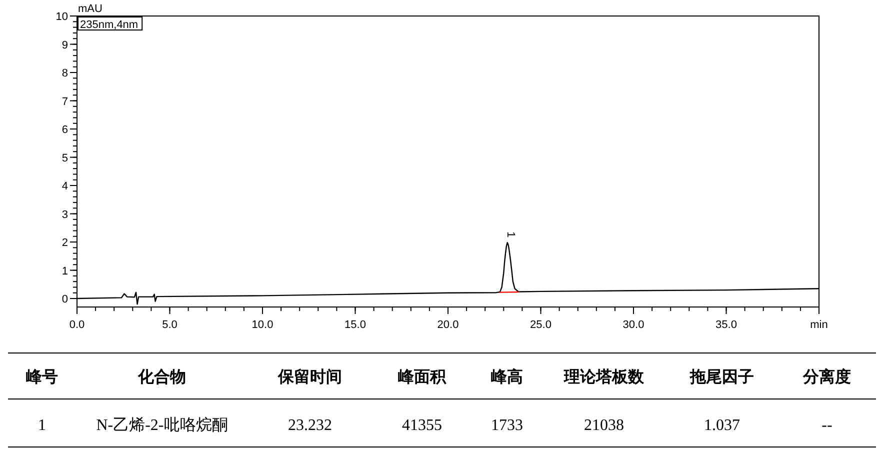 The height and width of the screenshot is (454, 884). I want to click on y-tick-label: 10, so click(62, 17).